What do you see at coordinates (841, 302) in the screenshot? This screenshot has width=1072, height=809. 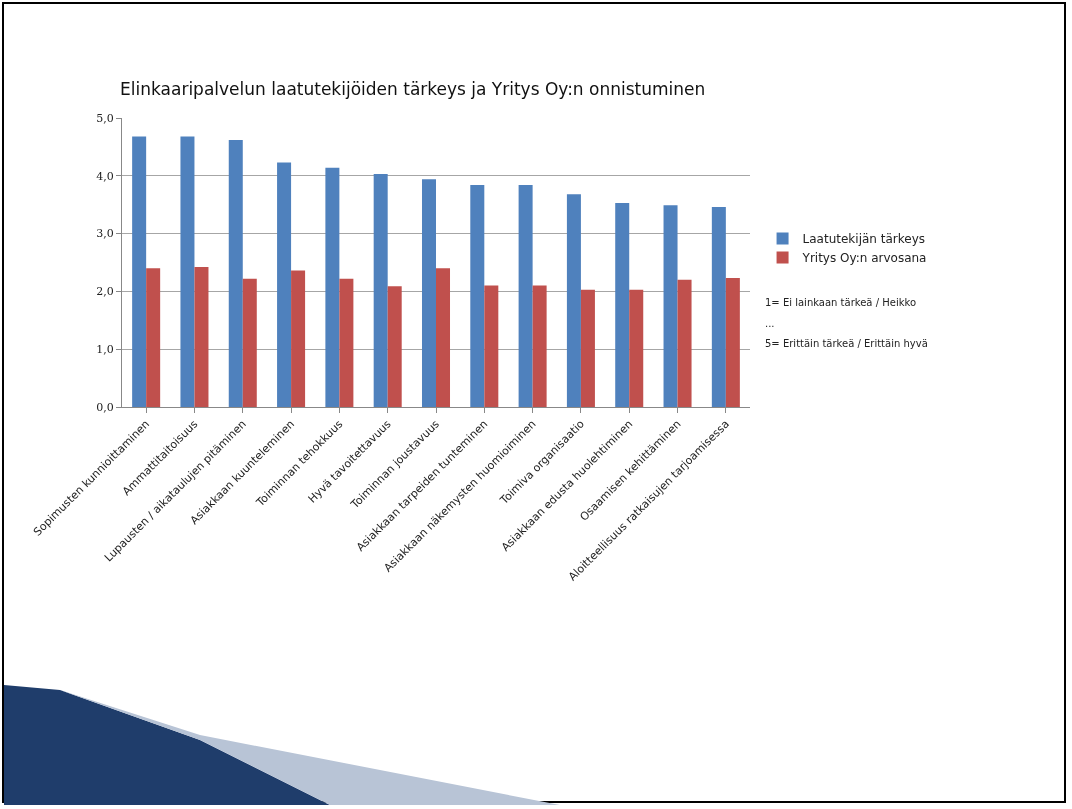 I see `text: 1= Ei lainkaan tärkeä / Heikko` at bounding box center [841, 302].